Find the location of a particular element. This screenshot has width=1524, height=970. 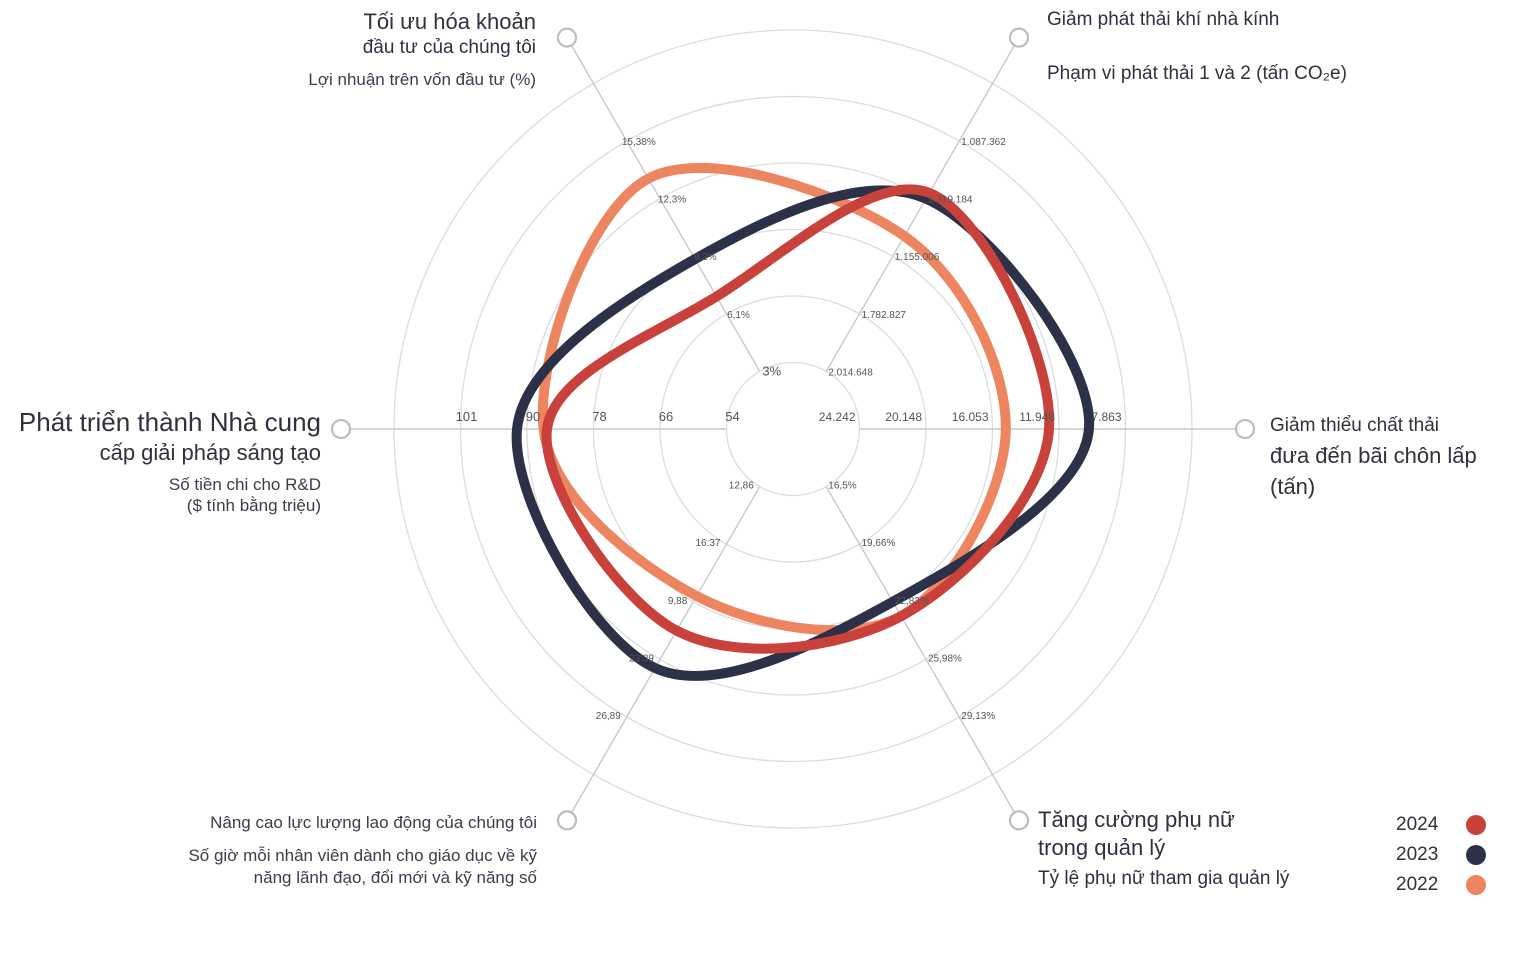

axis-title-line: Tối ưu hóa khoản is located at coordinates (449, 21).